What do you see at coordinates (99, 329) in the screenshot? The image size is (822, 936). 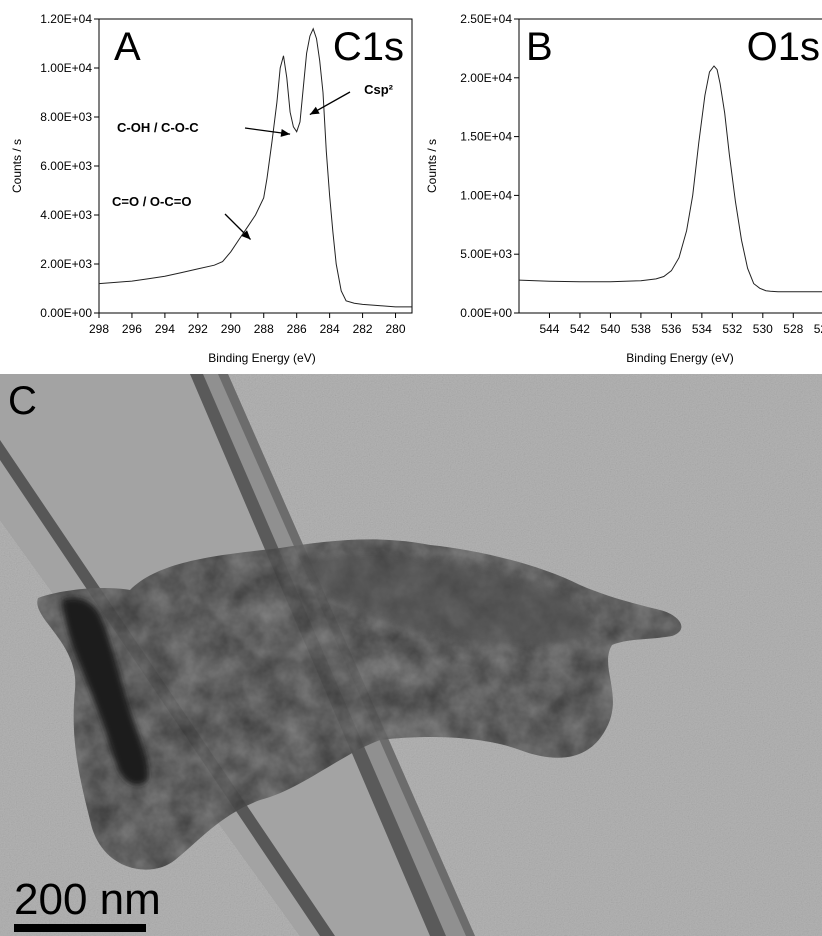 I see `x-tick-label: 298` at bounding box center [99, 329].